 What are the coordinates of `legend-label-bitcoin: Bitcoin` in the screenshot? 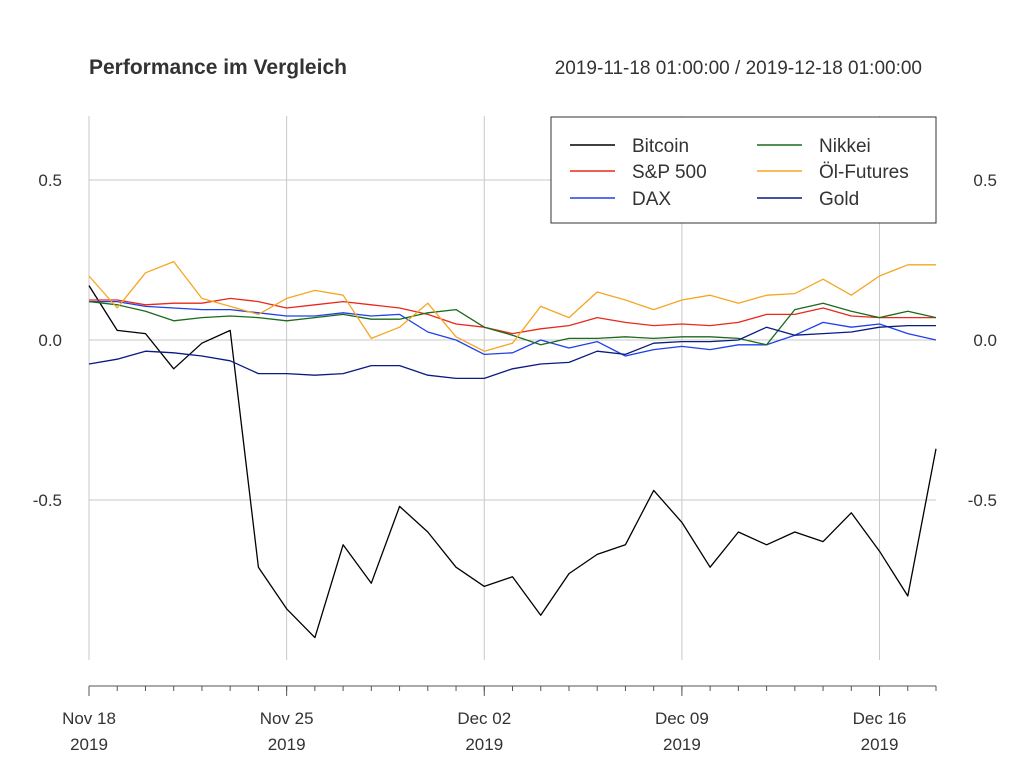 It's located at (660, 146).